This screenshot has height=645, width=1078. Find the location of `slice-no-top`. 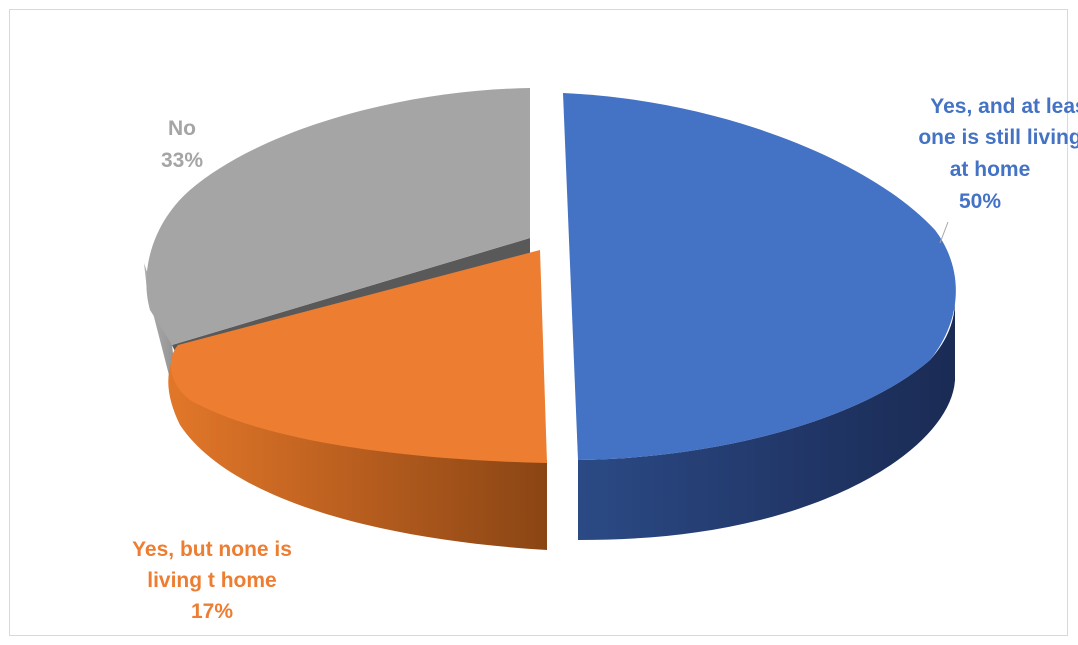

slice-no-top is located at coordinates (338, 216).